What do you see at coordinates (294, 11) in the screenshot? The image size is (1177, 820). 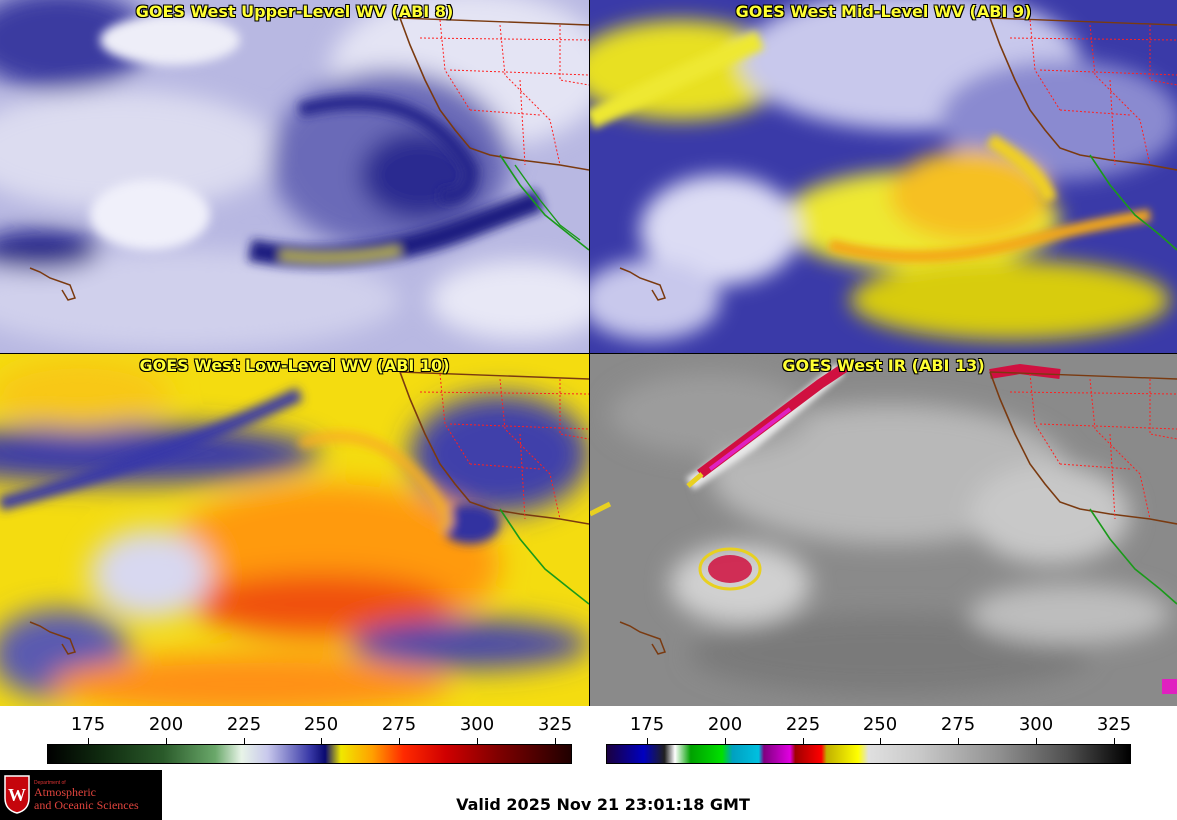 I see `panel-title: GOES West Upper-Level WV (ABI 8)` at bounding box center [294, 11].